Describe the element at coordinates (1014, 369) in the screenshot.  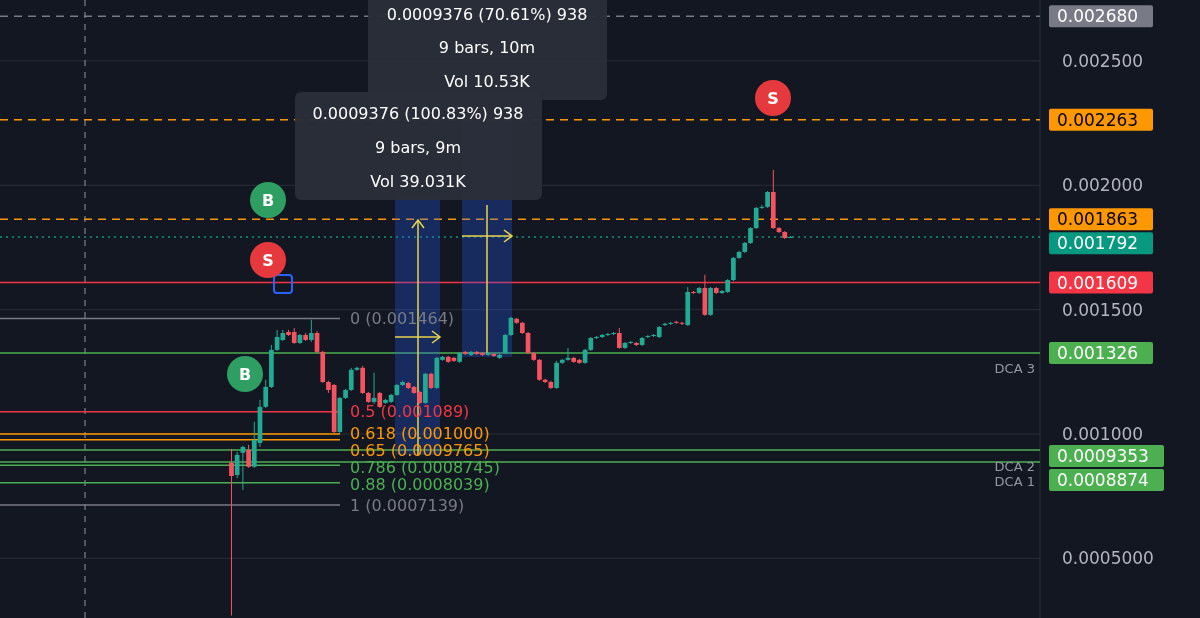
I see `annotation: DCA 3` at that location.